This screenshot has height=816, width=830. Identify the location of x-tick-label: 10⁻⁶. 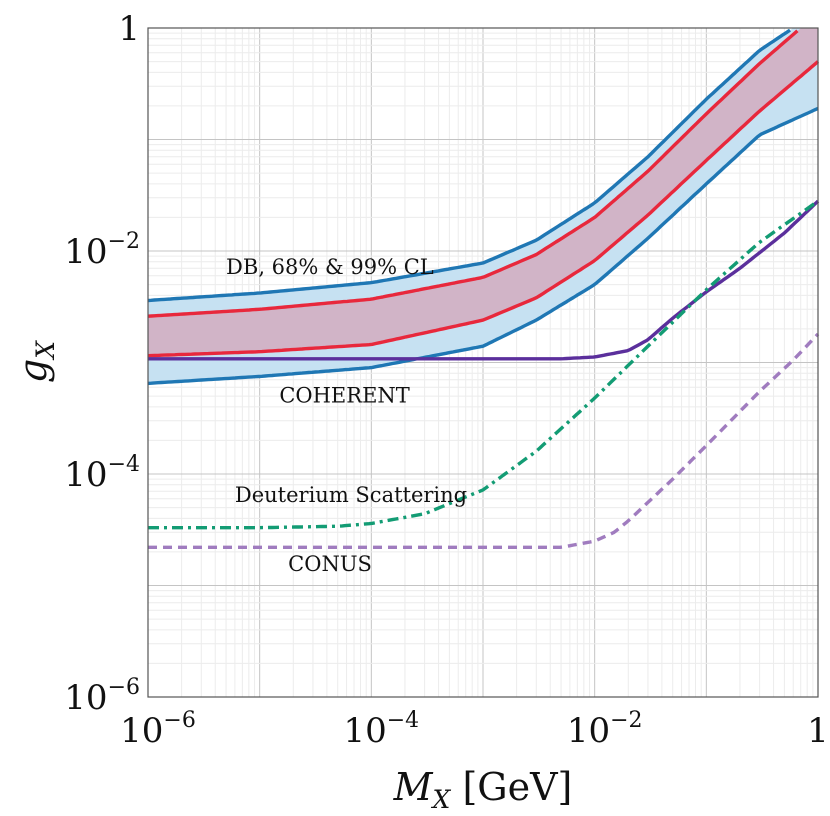
(158, 729).